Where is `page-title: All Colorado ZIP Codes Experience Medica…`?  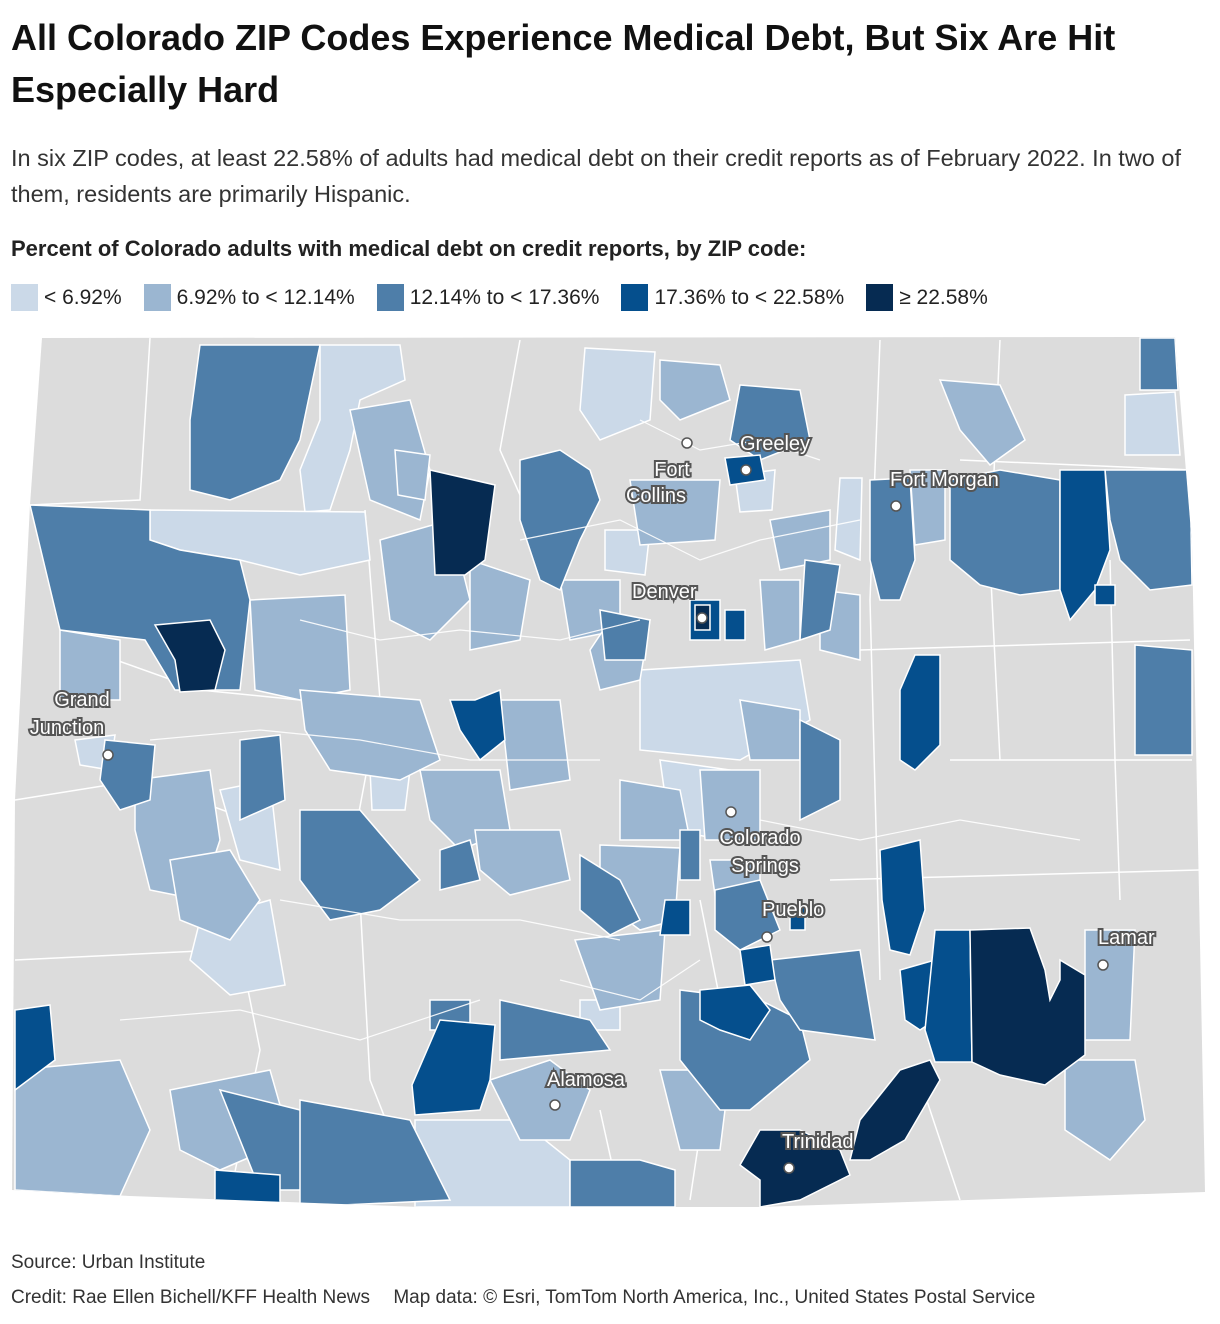 page-title: All Colorado ZIP Codes Experience Medica… is located at coordinates (563, 63).